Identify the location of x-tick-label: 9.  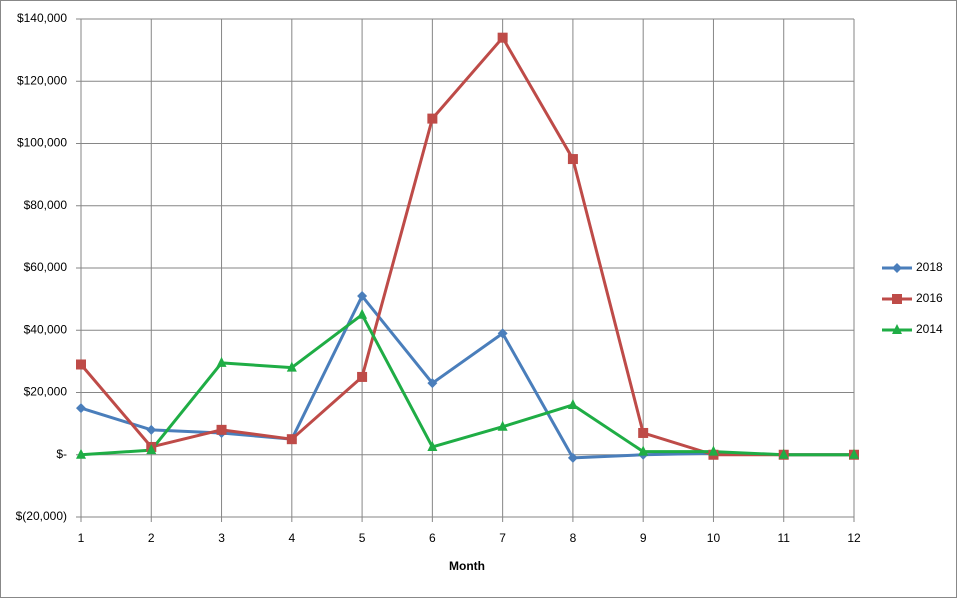
(643, 538).